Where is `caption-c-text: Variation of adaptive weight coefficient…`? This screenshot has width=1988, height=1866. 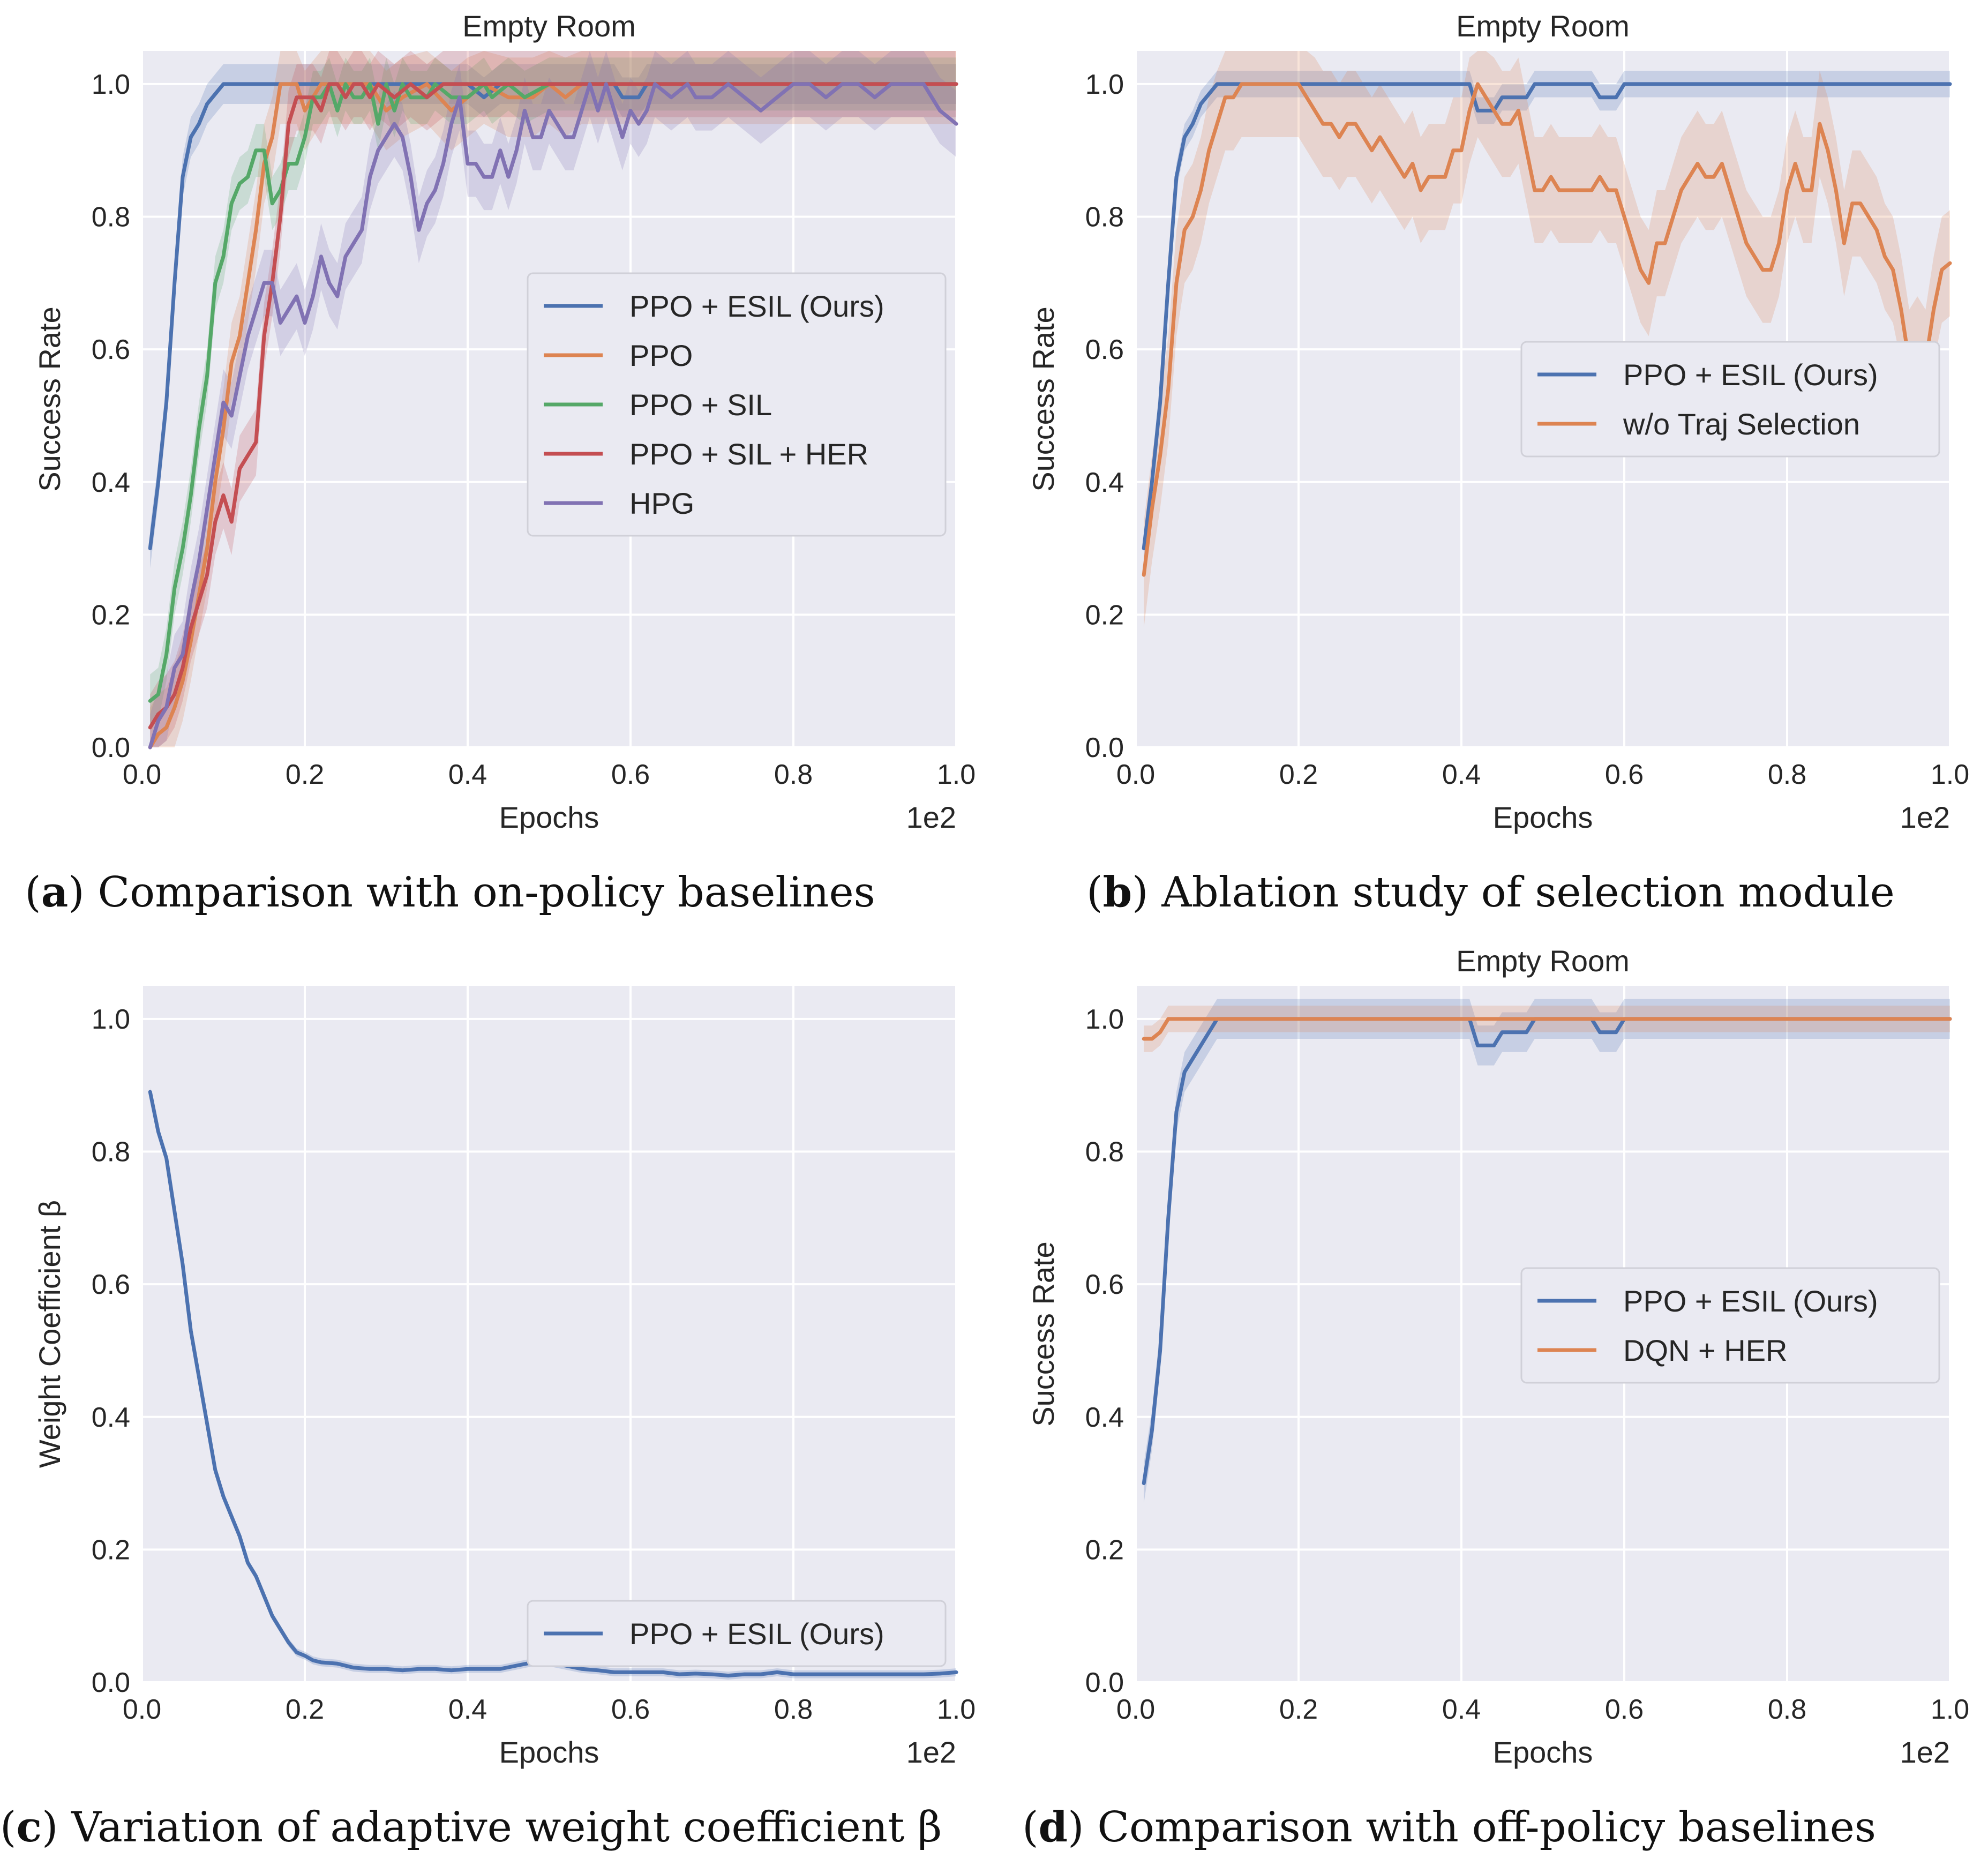
caption-c-text: Variation of adaptive weight coefficient… is located at coordinates (506, 1827).